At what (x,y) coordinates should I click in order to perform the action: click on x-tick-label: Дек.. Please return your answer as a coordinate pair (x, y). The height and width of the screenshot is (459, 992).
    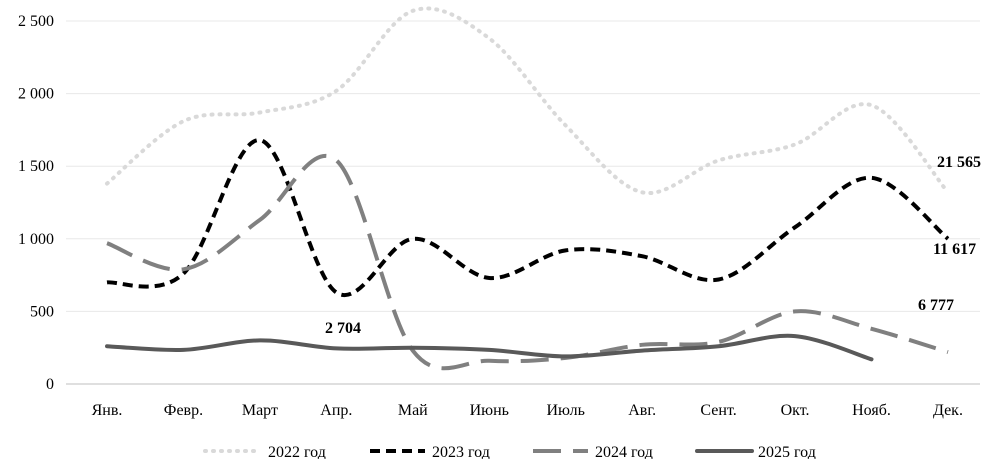
    Looking at the image, I should click on (948, 410).